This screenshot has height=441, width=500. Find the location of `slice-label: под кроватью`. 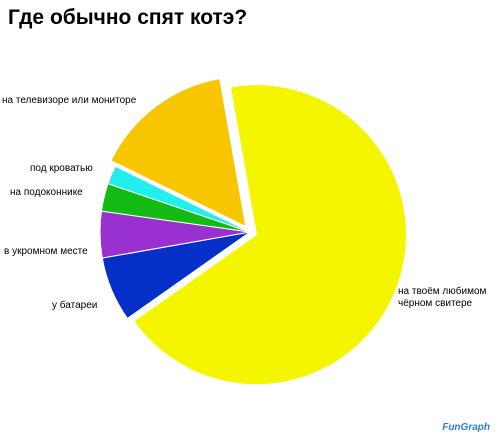

slice-label: под кроватью is located at coordinates (61, 168).